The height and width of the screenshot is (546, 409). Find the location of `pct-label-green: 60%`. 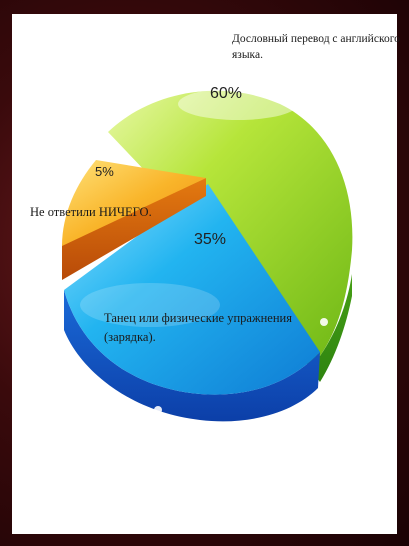

pct-label-green: 60% is located at coordinates (226, 93).